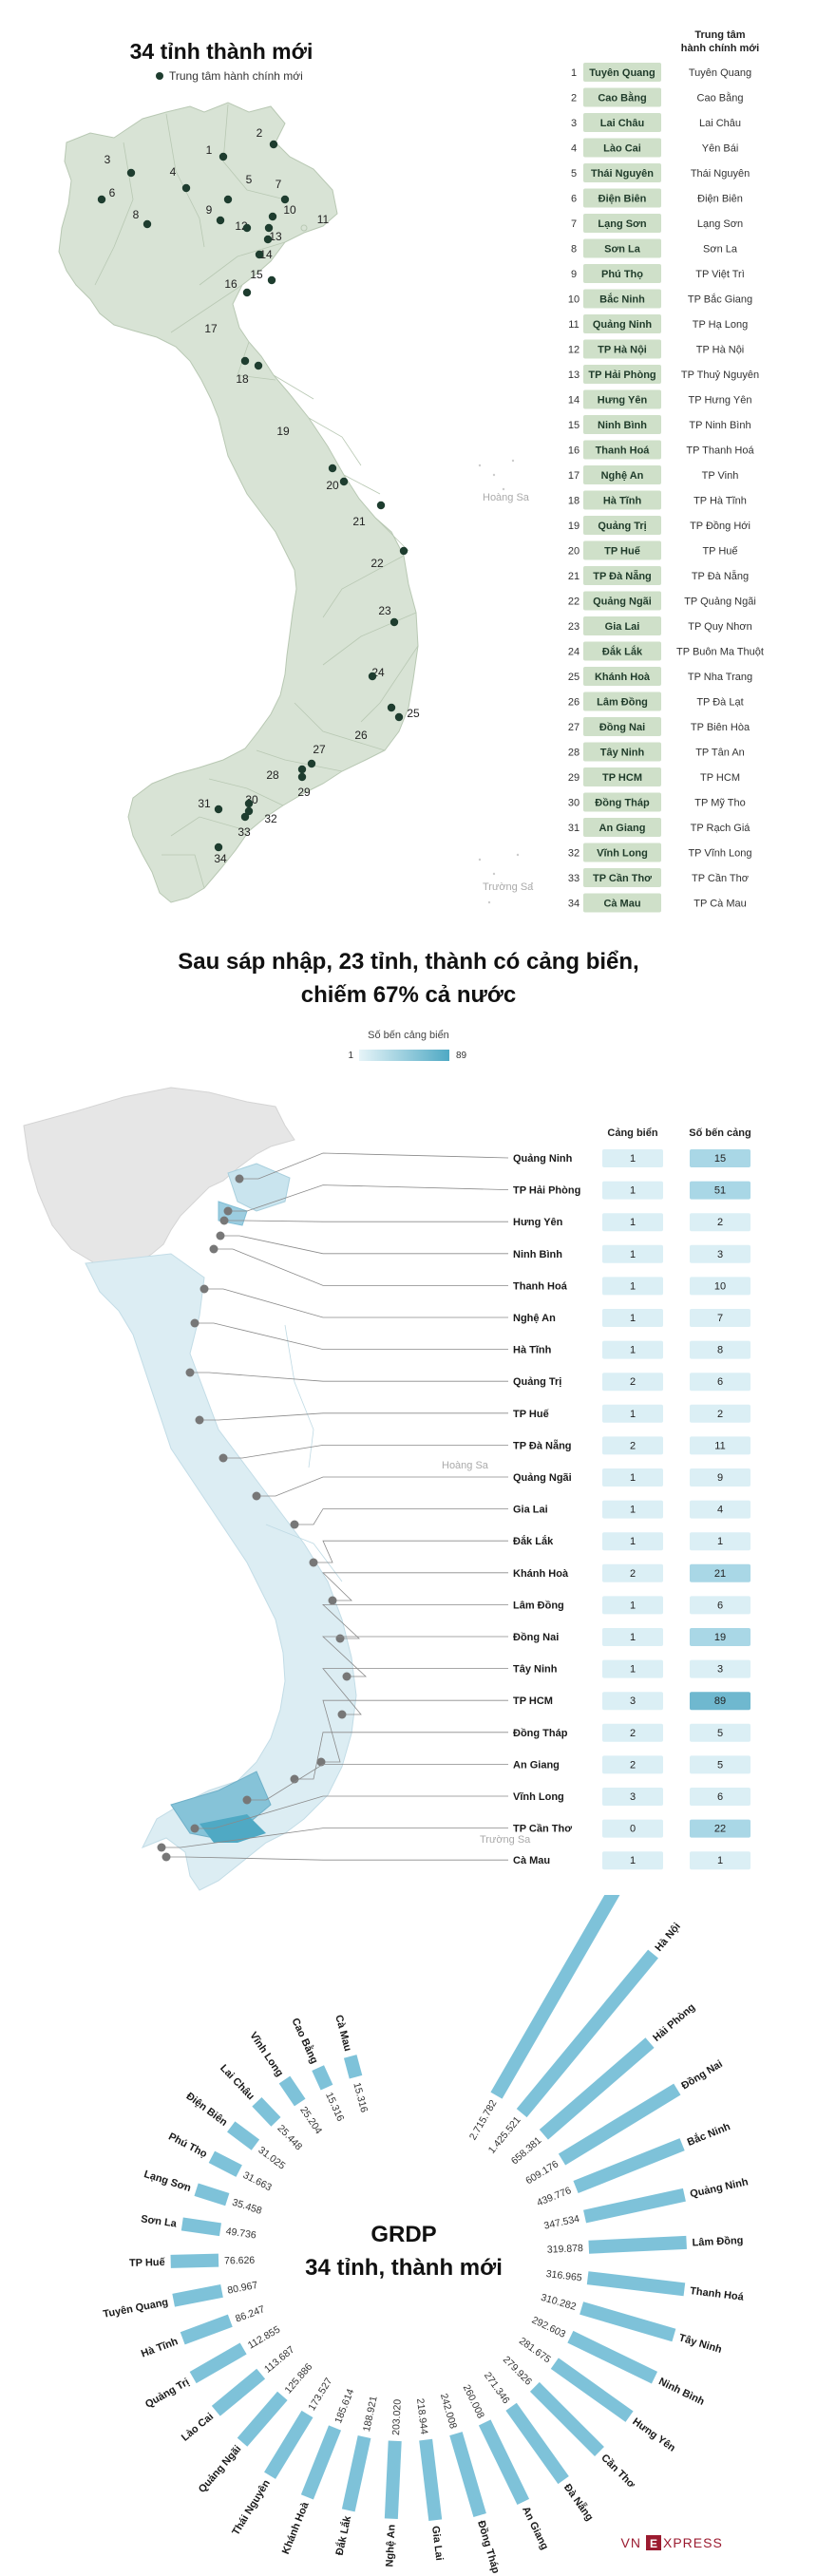 Image resolution: width=817 pixels, height=2576 pixels. What do you see at coordinates (231, 284) in the screenshot?
I see `map-province-label: 16` at bounding box center [231, 284].